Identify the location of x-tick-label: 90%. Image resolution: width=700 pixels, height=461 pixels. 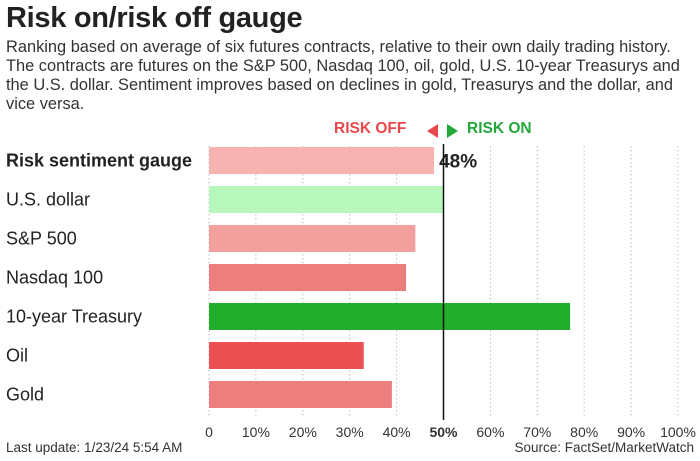
(631, 432).